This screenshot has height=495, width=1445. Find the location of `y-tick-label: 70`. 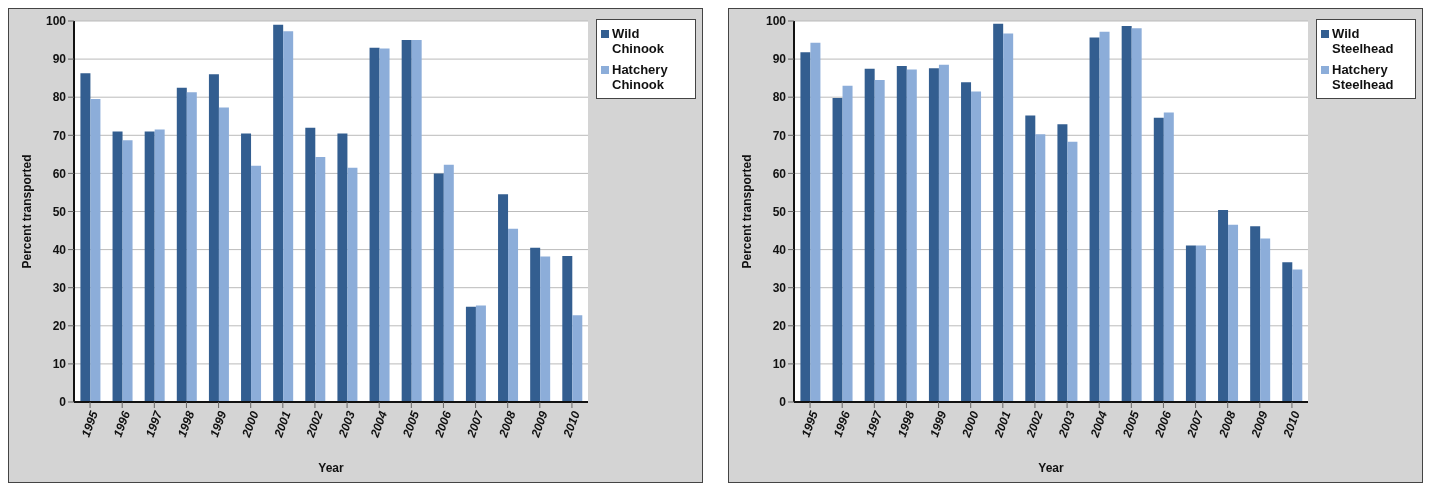

y-tick-label: 70 is located at coordinates (779, 135).